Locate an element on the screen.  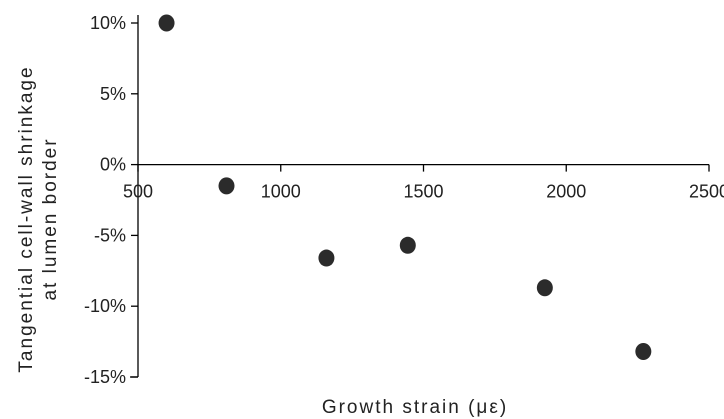
x-axis-title: Growth strain (με) is located at coordinates (415, 407).